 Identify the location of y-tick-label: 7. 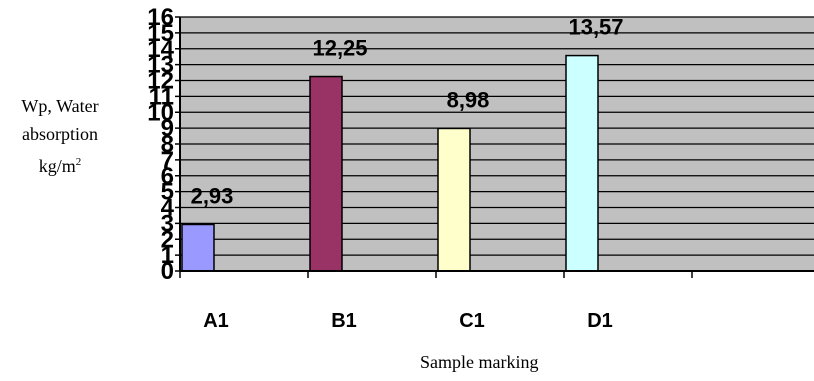
(167, 160).